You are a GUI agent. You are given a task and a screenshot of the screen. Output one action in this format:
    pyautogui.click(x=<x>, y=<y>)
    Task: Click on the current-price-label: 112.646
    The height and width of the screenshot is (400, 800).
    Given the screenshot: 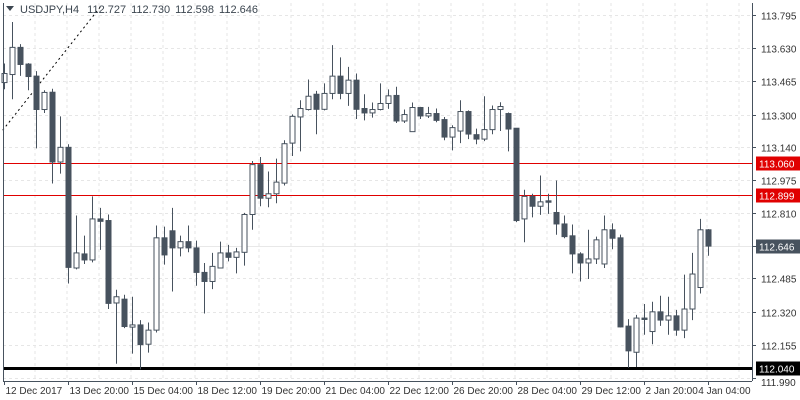 What is the action you would take?
    pyautogui.click(x=777, y=248)
    